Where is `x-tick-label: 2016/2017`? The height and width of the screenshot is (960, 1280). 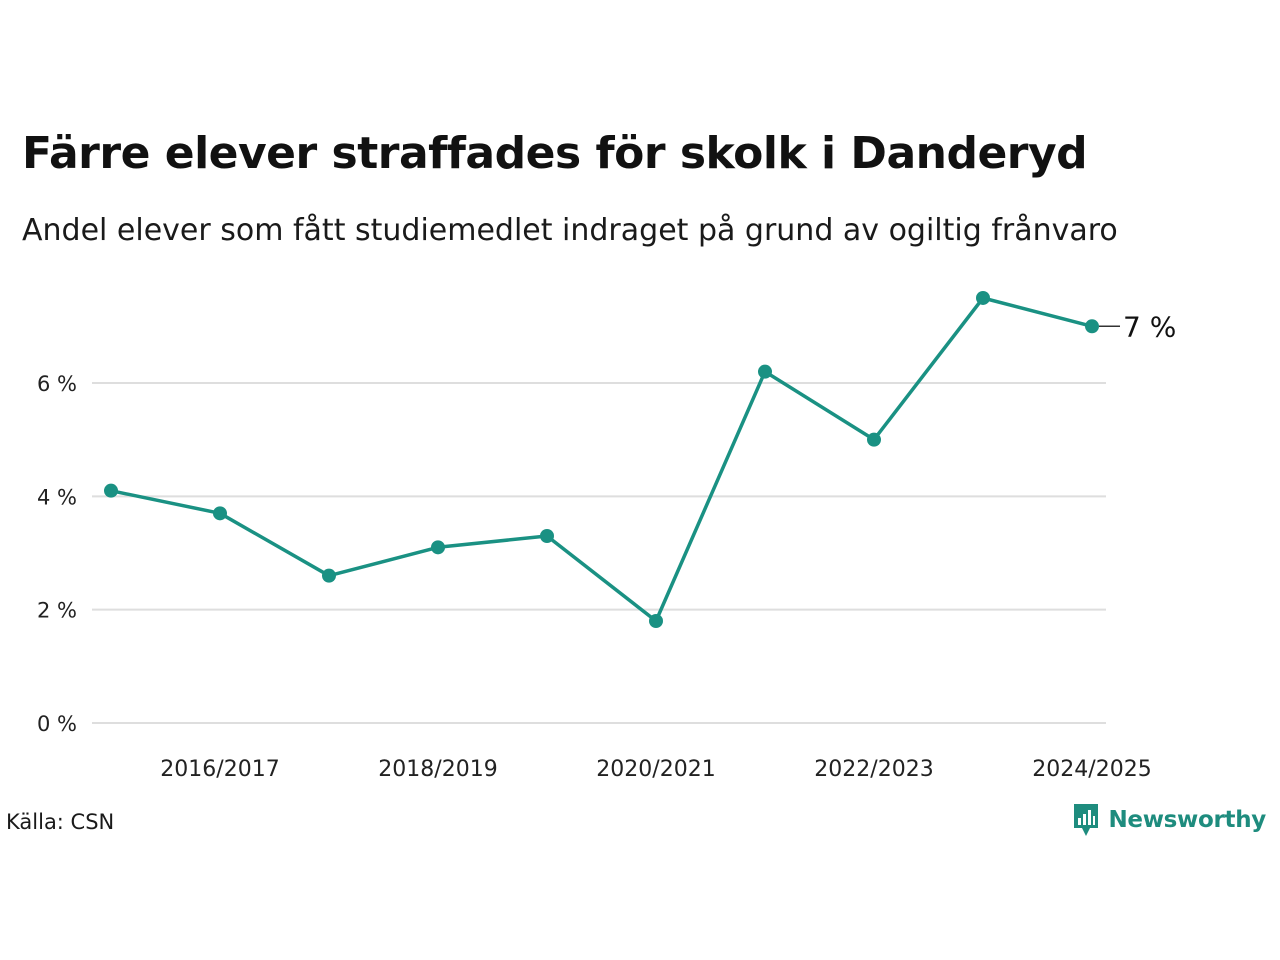
x-tick-label: 2016/2017 is located at coordinates (219, 769).